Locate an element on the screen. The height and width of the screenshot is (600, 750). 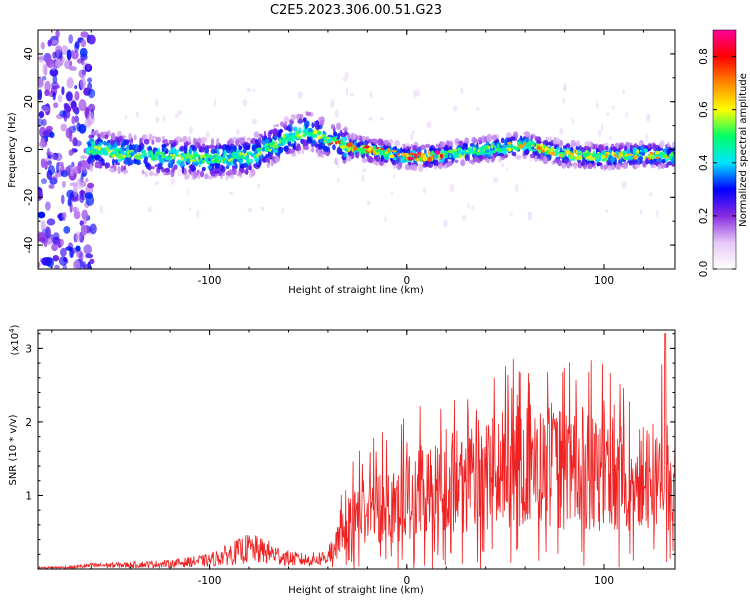
snr-y-scale-close: ) is located at coordinates (15, 326).